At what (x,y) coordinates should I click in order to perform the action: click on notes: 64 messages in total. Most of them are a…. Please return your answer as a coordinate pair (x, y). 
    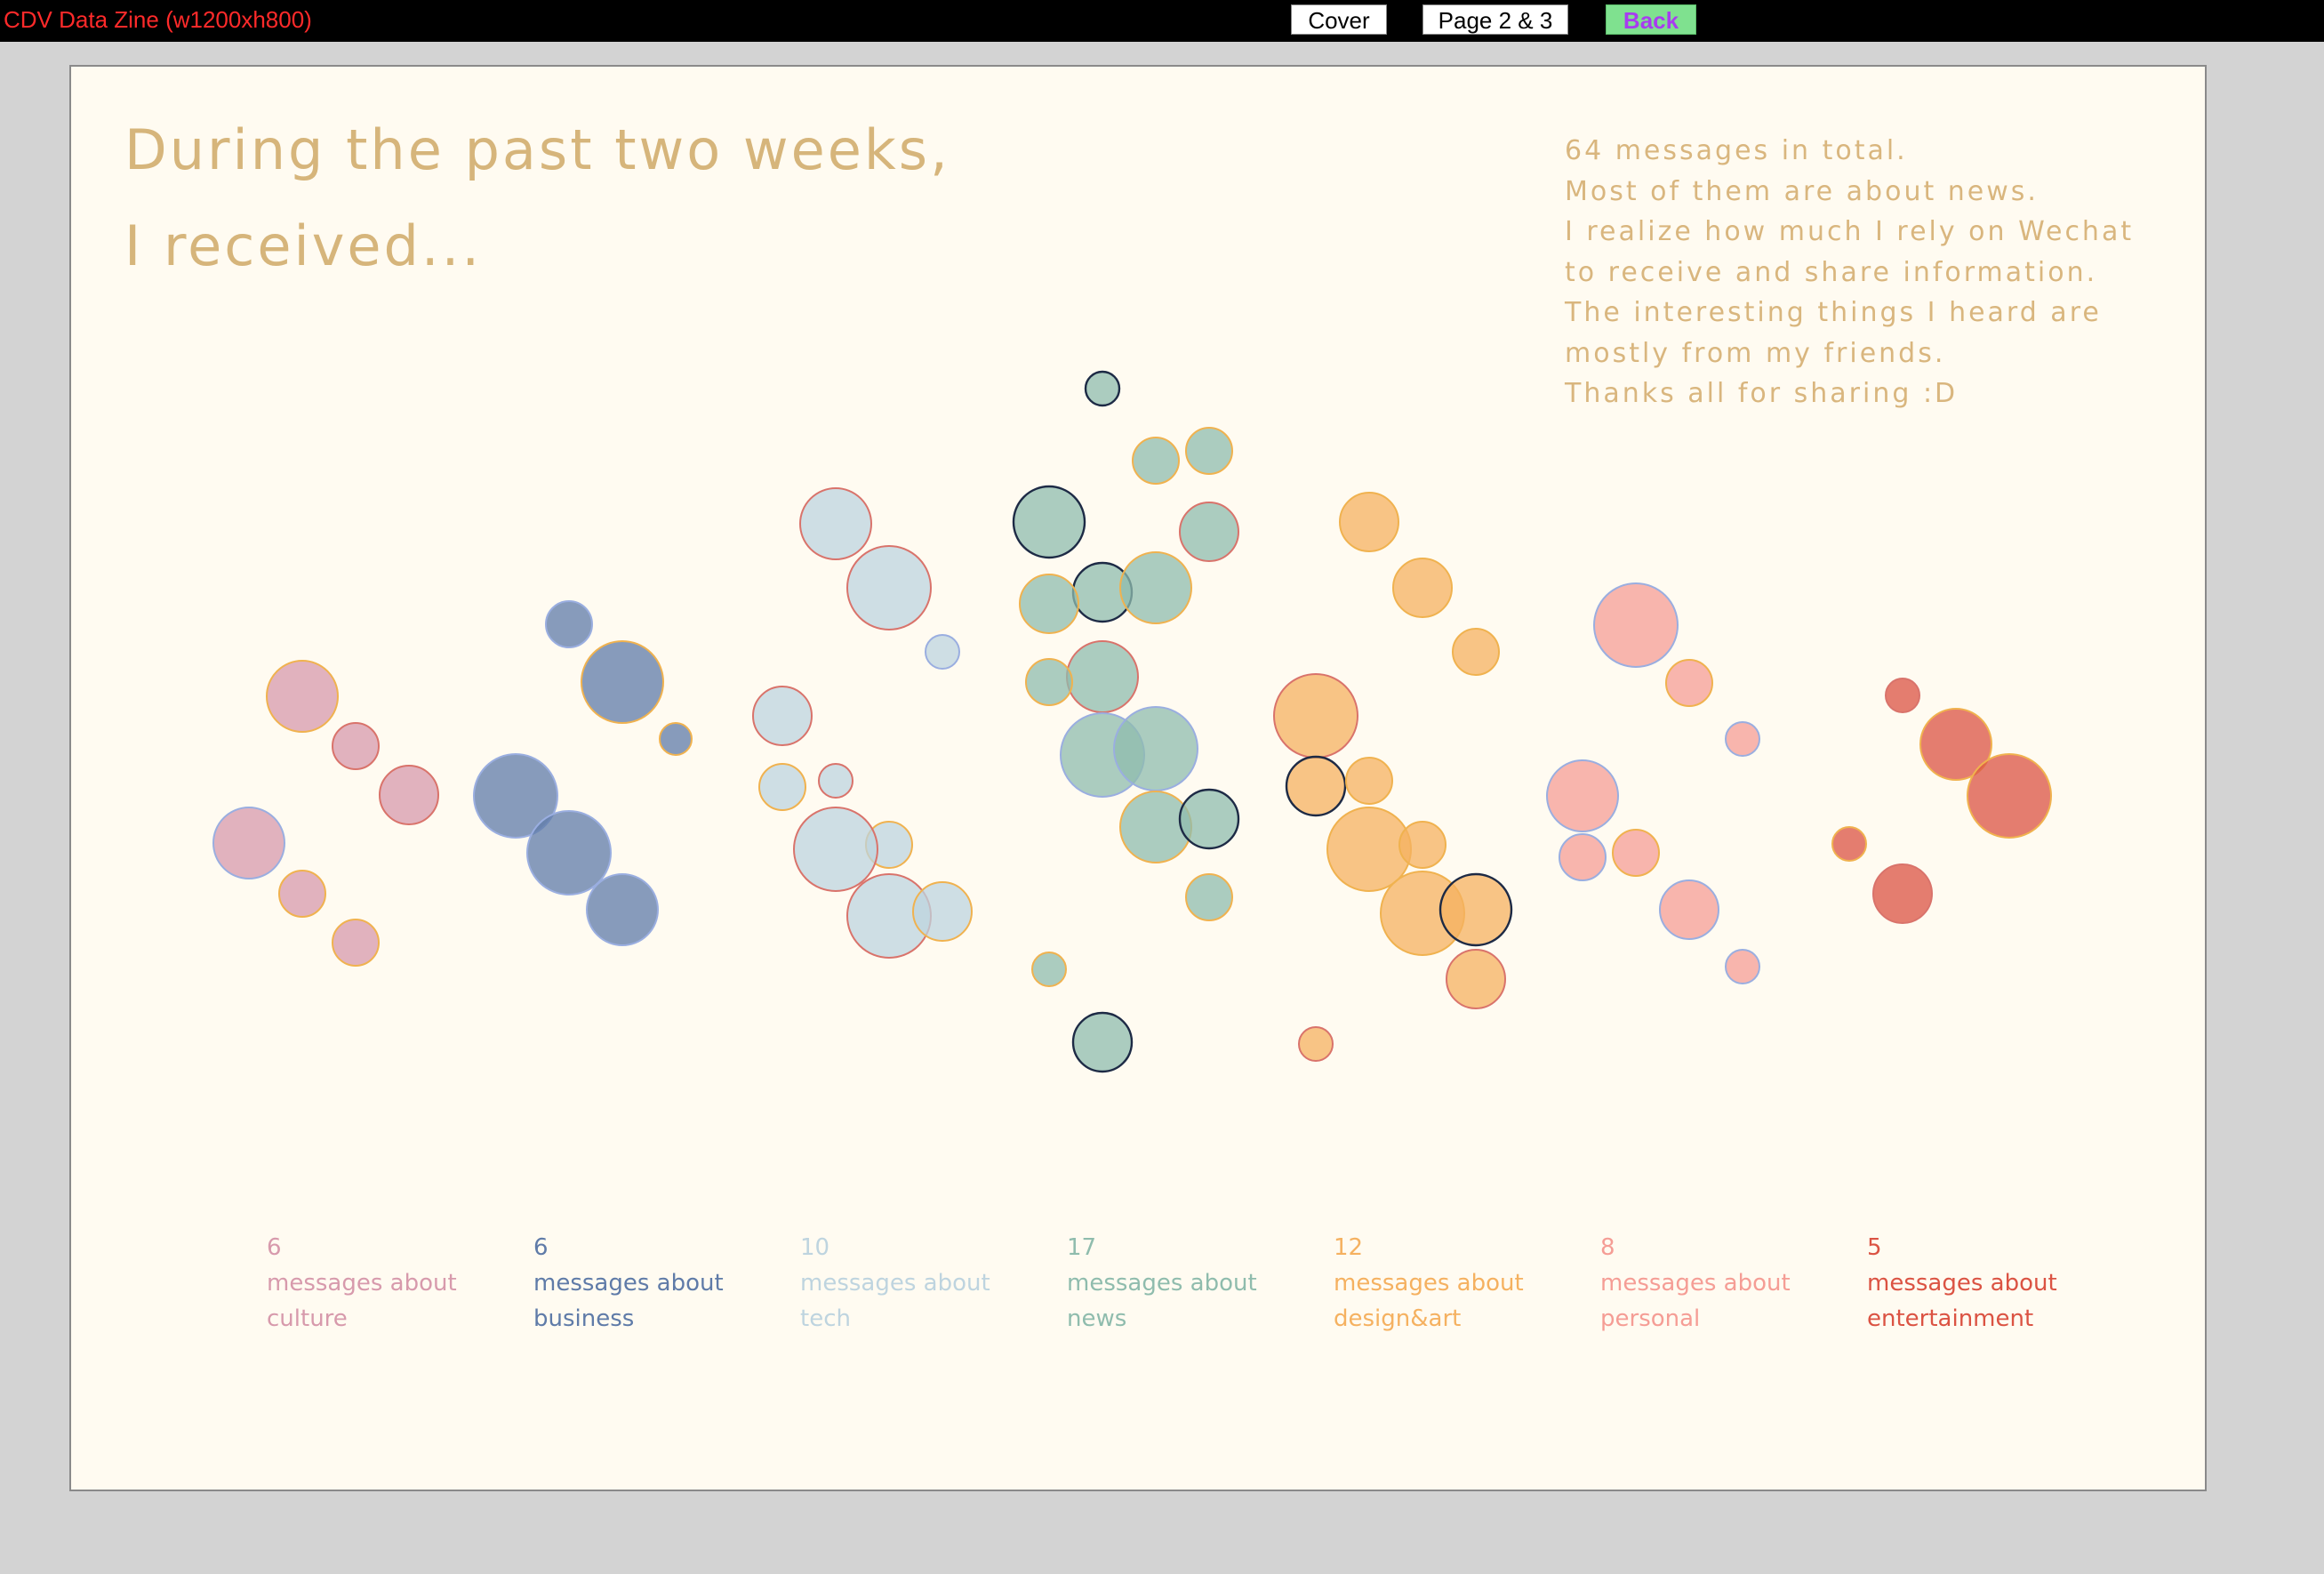
    Looking at the image, I should click on (1849, 272).